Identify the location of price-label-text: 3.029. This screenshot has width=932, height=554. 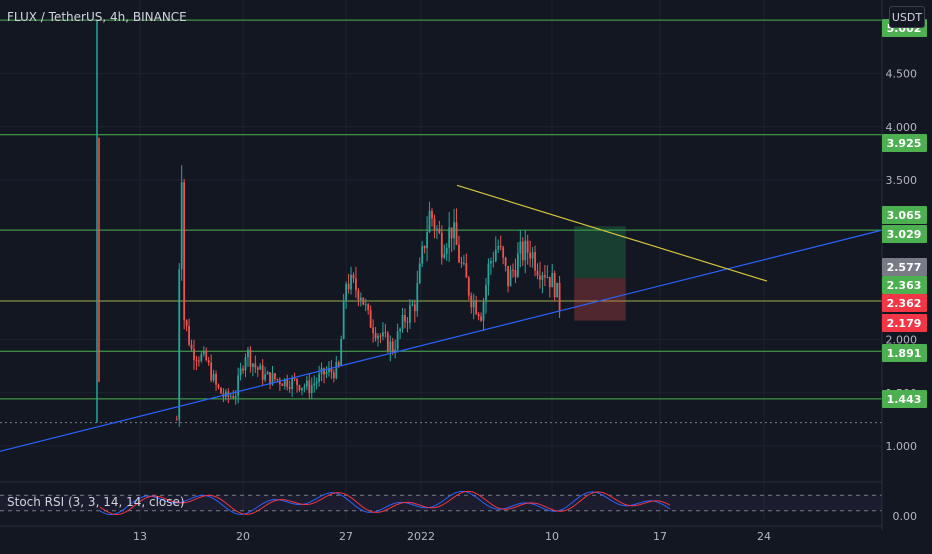
(904, 234).